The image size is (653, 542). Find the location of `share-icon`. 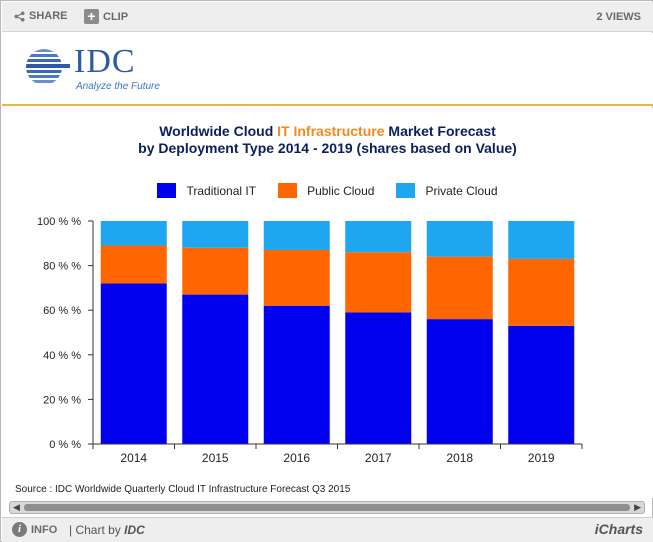

share-icon is located at coordinates (19, 16).